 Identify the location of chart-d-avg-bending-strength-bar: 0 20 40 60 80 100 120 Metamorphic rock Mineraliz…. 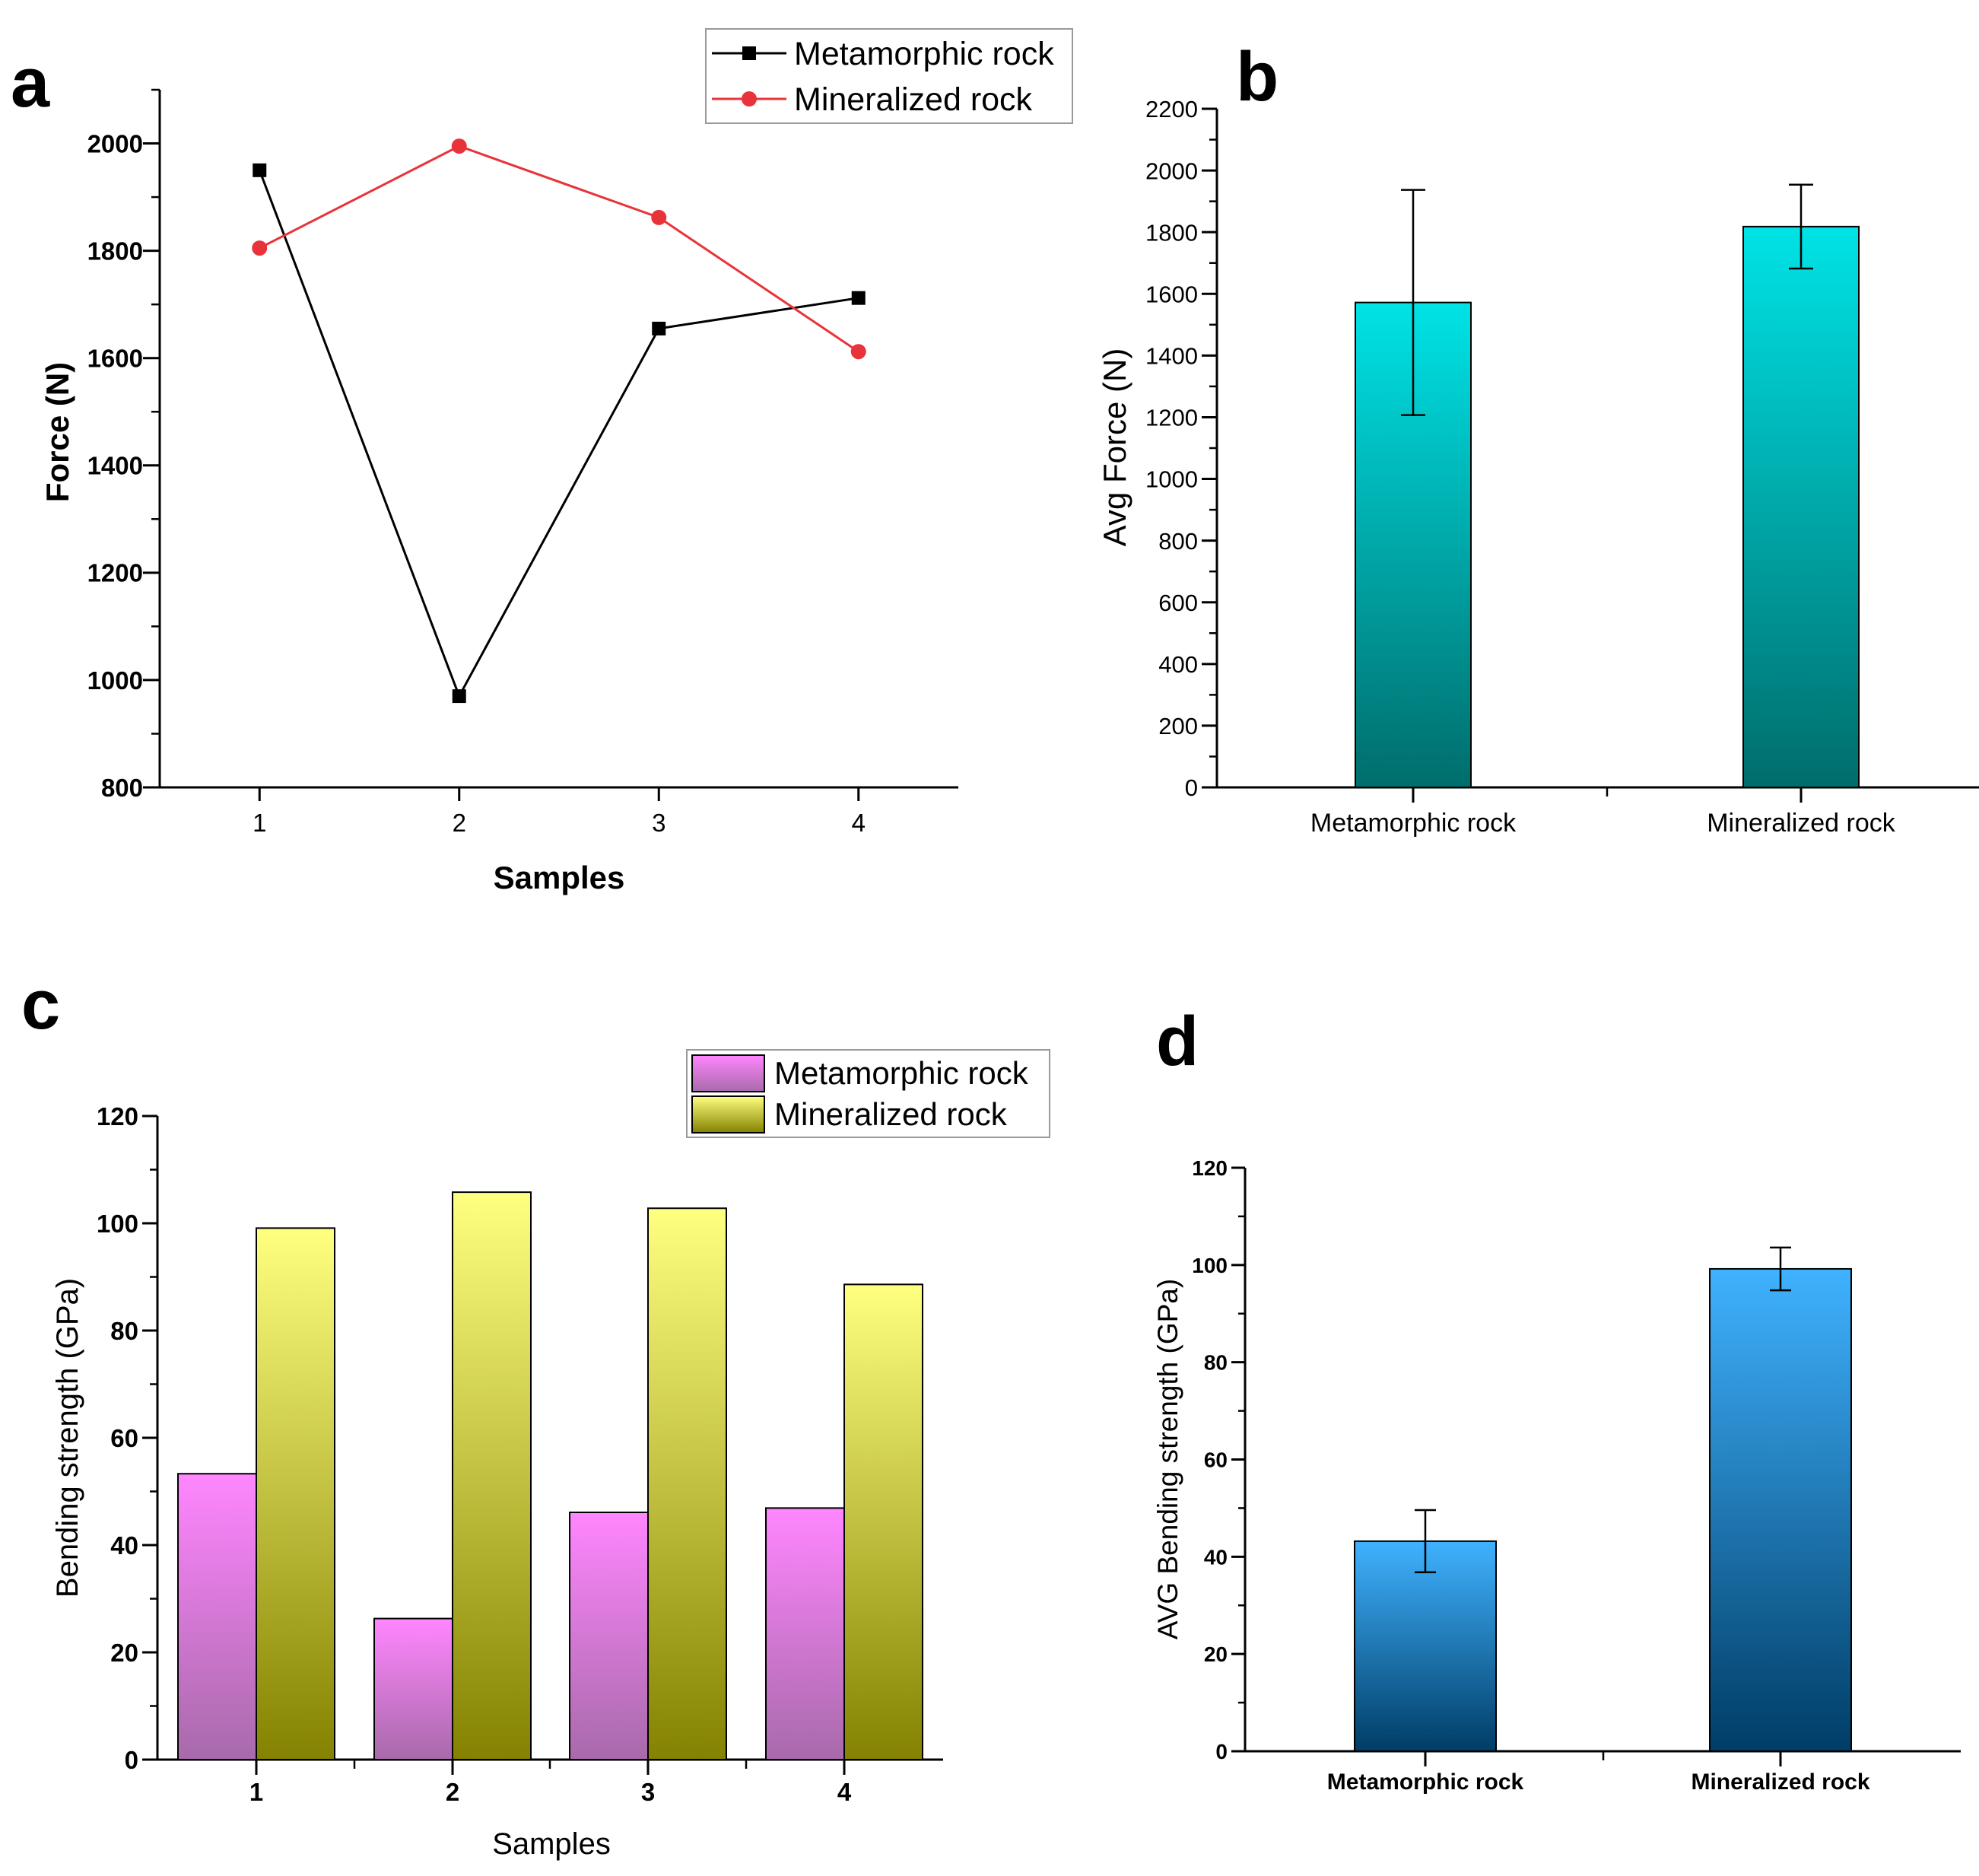
(1556, 1476).